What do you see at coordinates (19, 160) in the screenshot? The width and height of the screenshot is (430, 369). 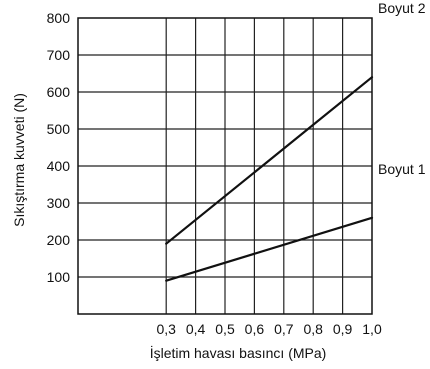 I see `y-axis-title: Sıkıştırma kuvveti (N)` at bounding box center [19, 160].